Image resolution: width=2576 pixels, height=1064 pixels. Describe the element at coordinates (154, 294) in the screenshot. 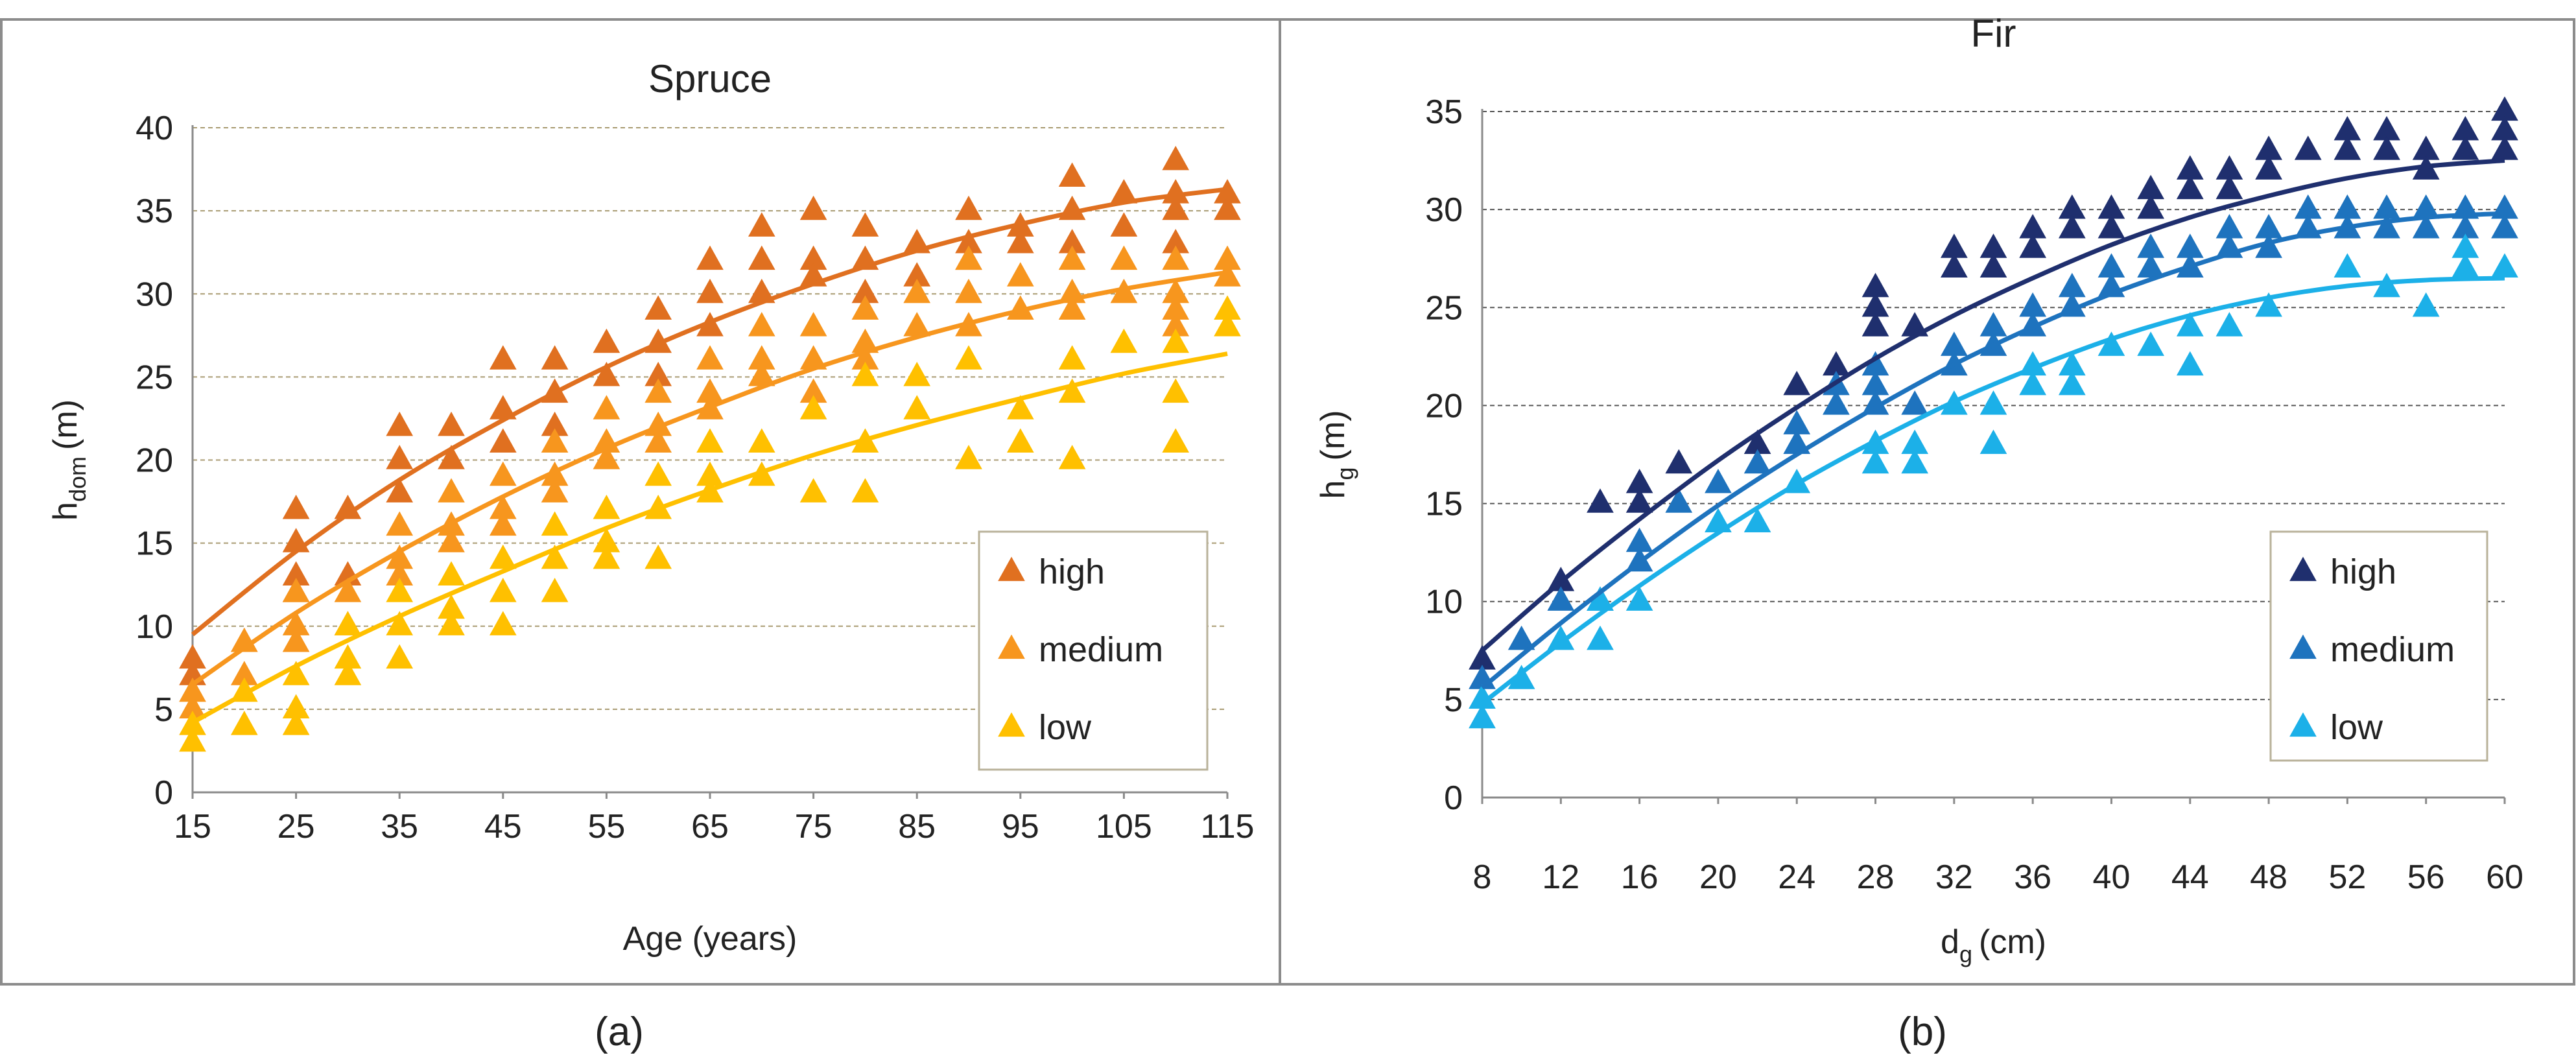

I see `y-tick-label: 30` at that location.